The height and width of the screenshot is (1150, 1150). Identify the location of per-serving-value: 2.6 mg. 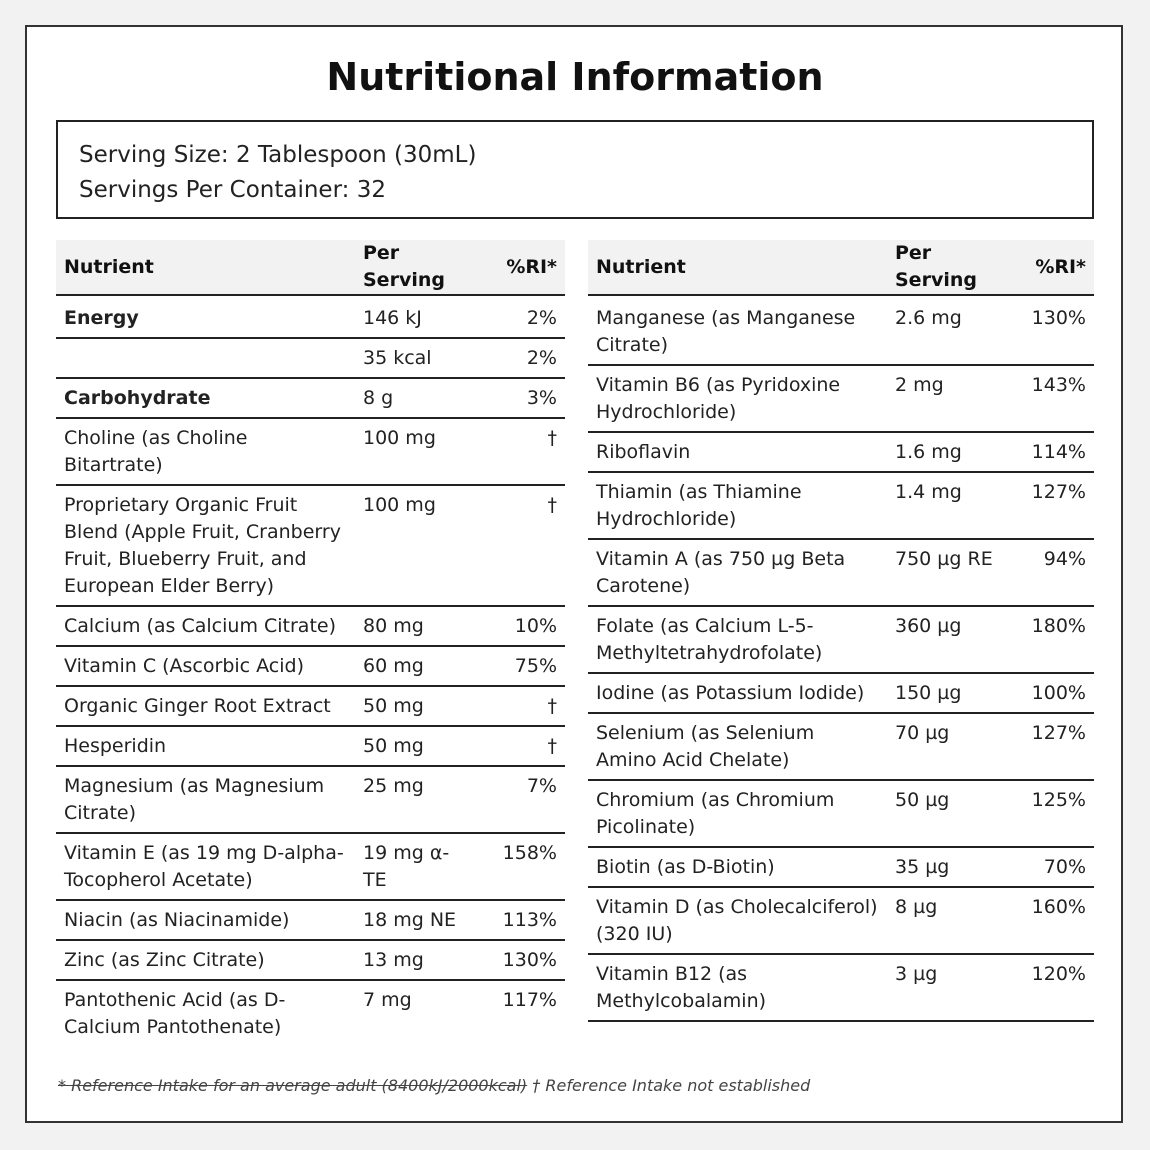
(949, 330).